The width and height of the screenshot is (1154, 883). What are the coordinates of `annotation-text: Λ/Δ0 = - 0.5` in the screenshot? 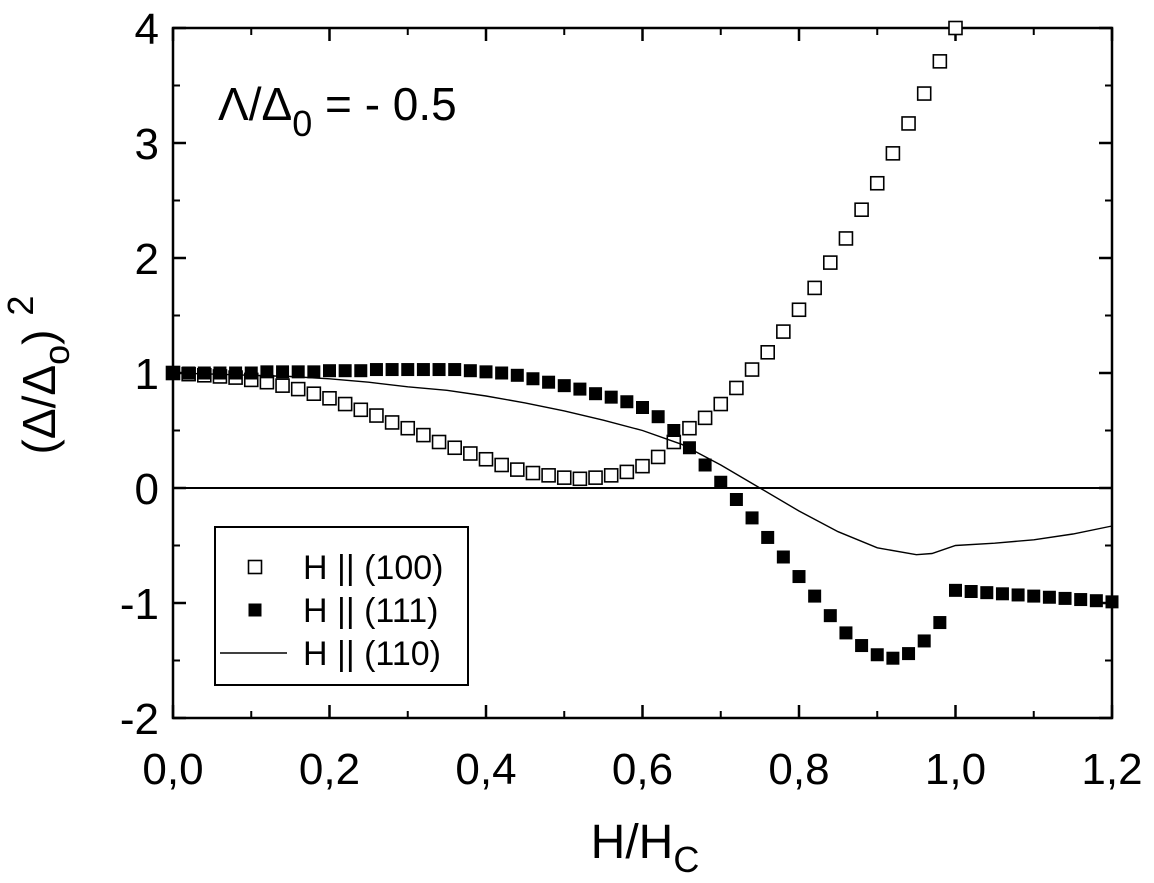 It's located at (337, 111).